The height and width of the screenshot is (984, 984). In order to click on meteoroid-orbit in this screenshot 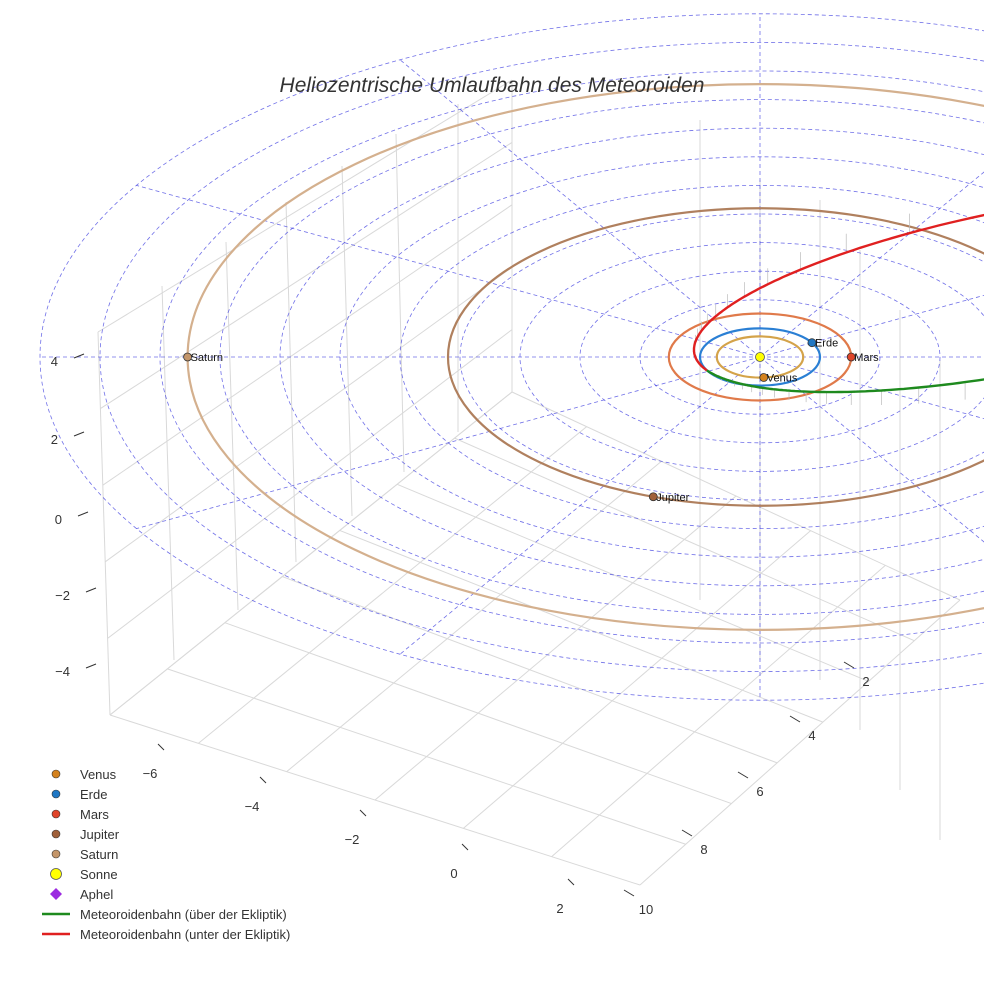, I will do `click(838, 303)`.